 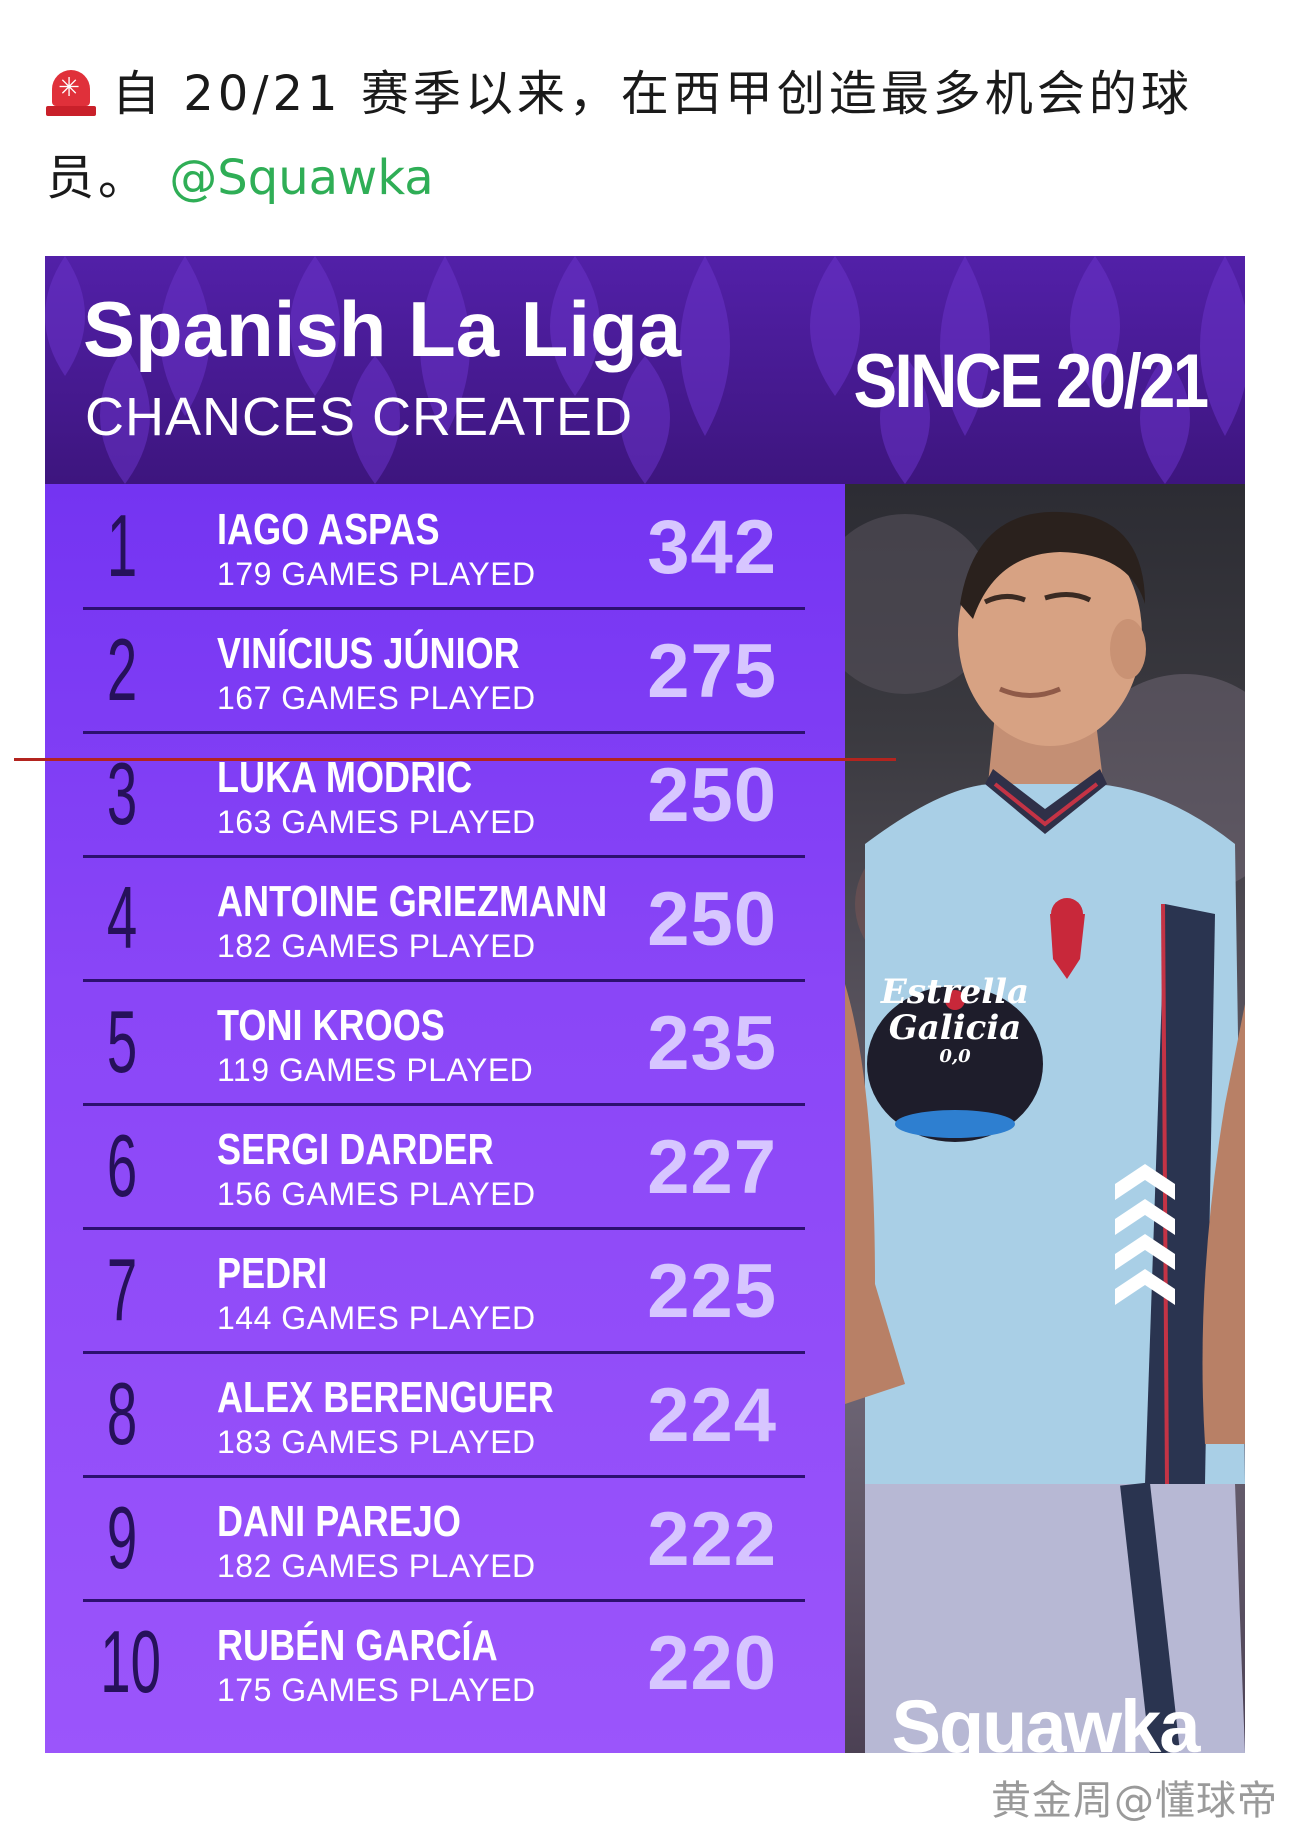 What do you see at coordinates (375, 1070) in the screenshot?
I see `games-played: 119 GAMES PLAYED` at bounding box center [375, 1070].